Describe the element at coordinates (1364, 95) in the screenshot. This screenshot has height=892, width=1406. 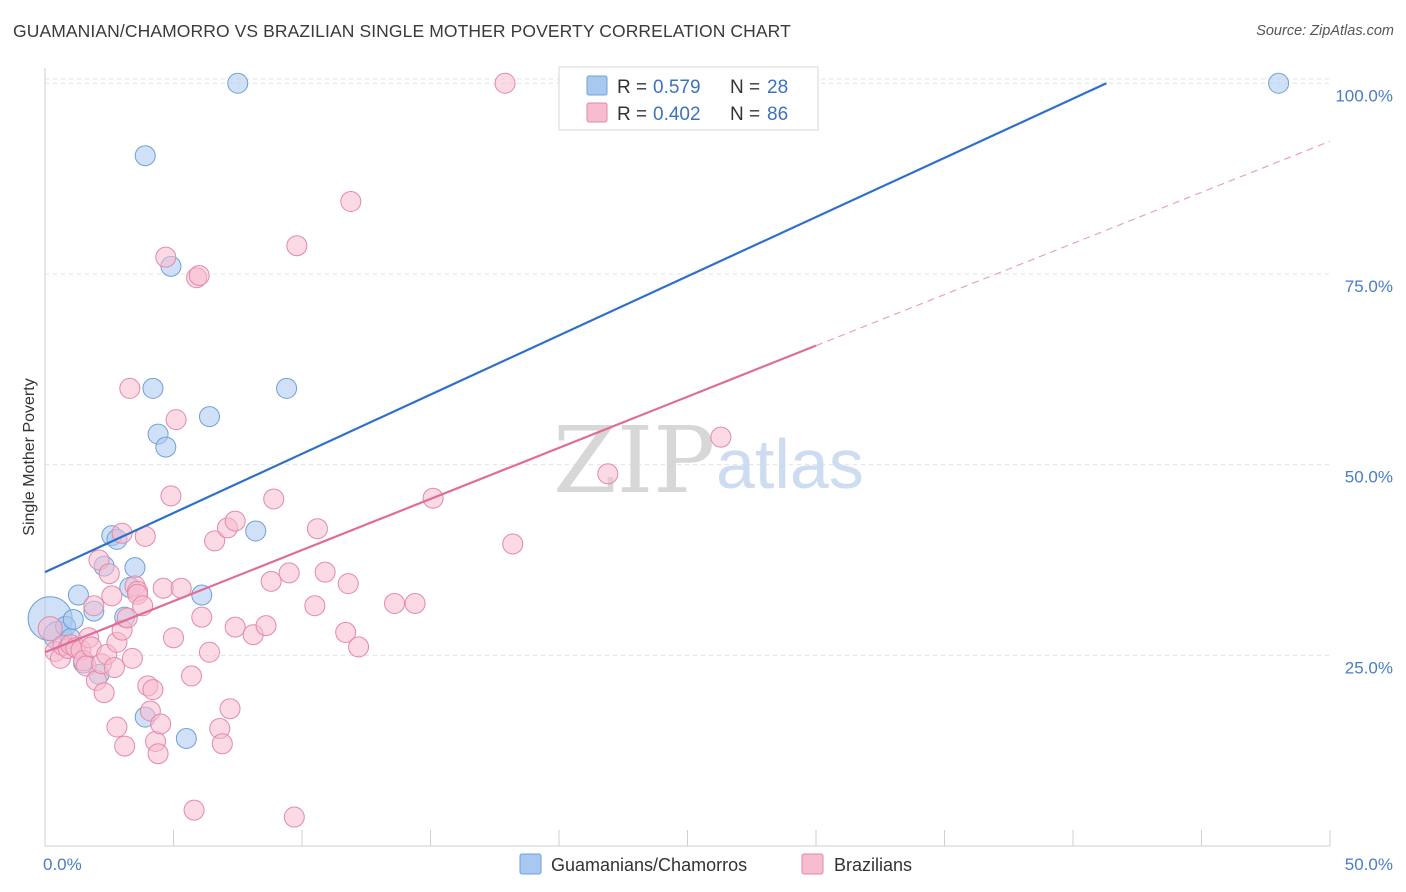
I see `y-tick-label: 100.0%` at that location.